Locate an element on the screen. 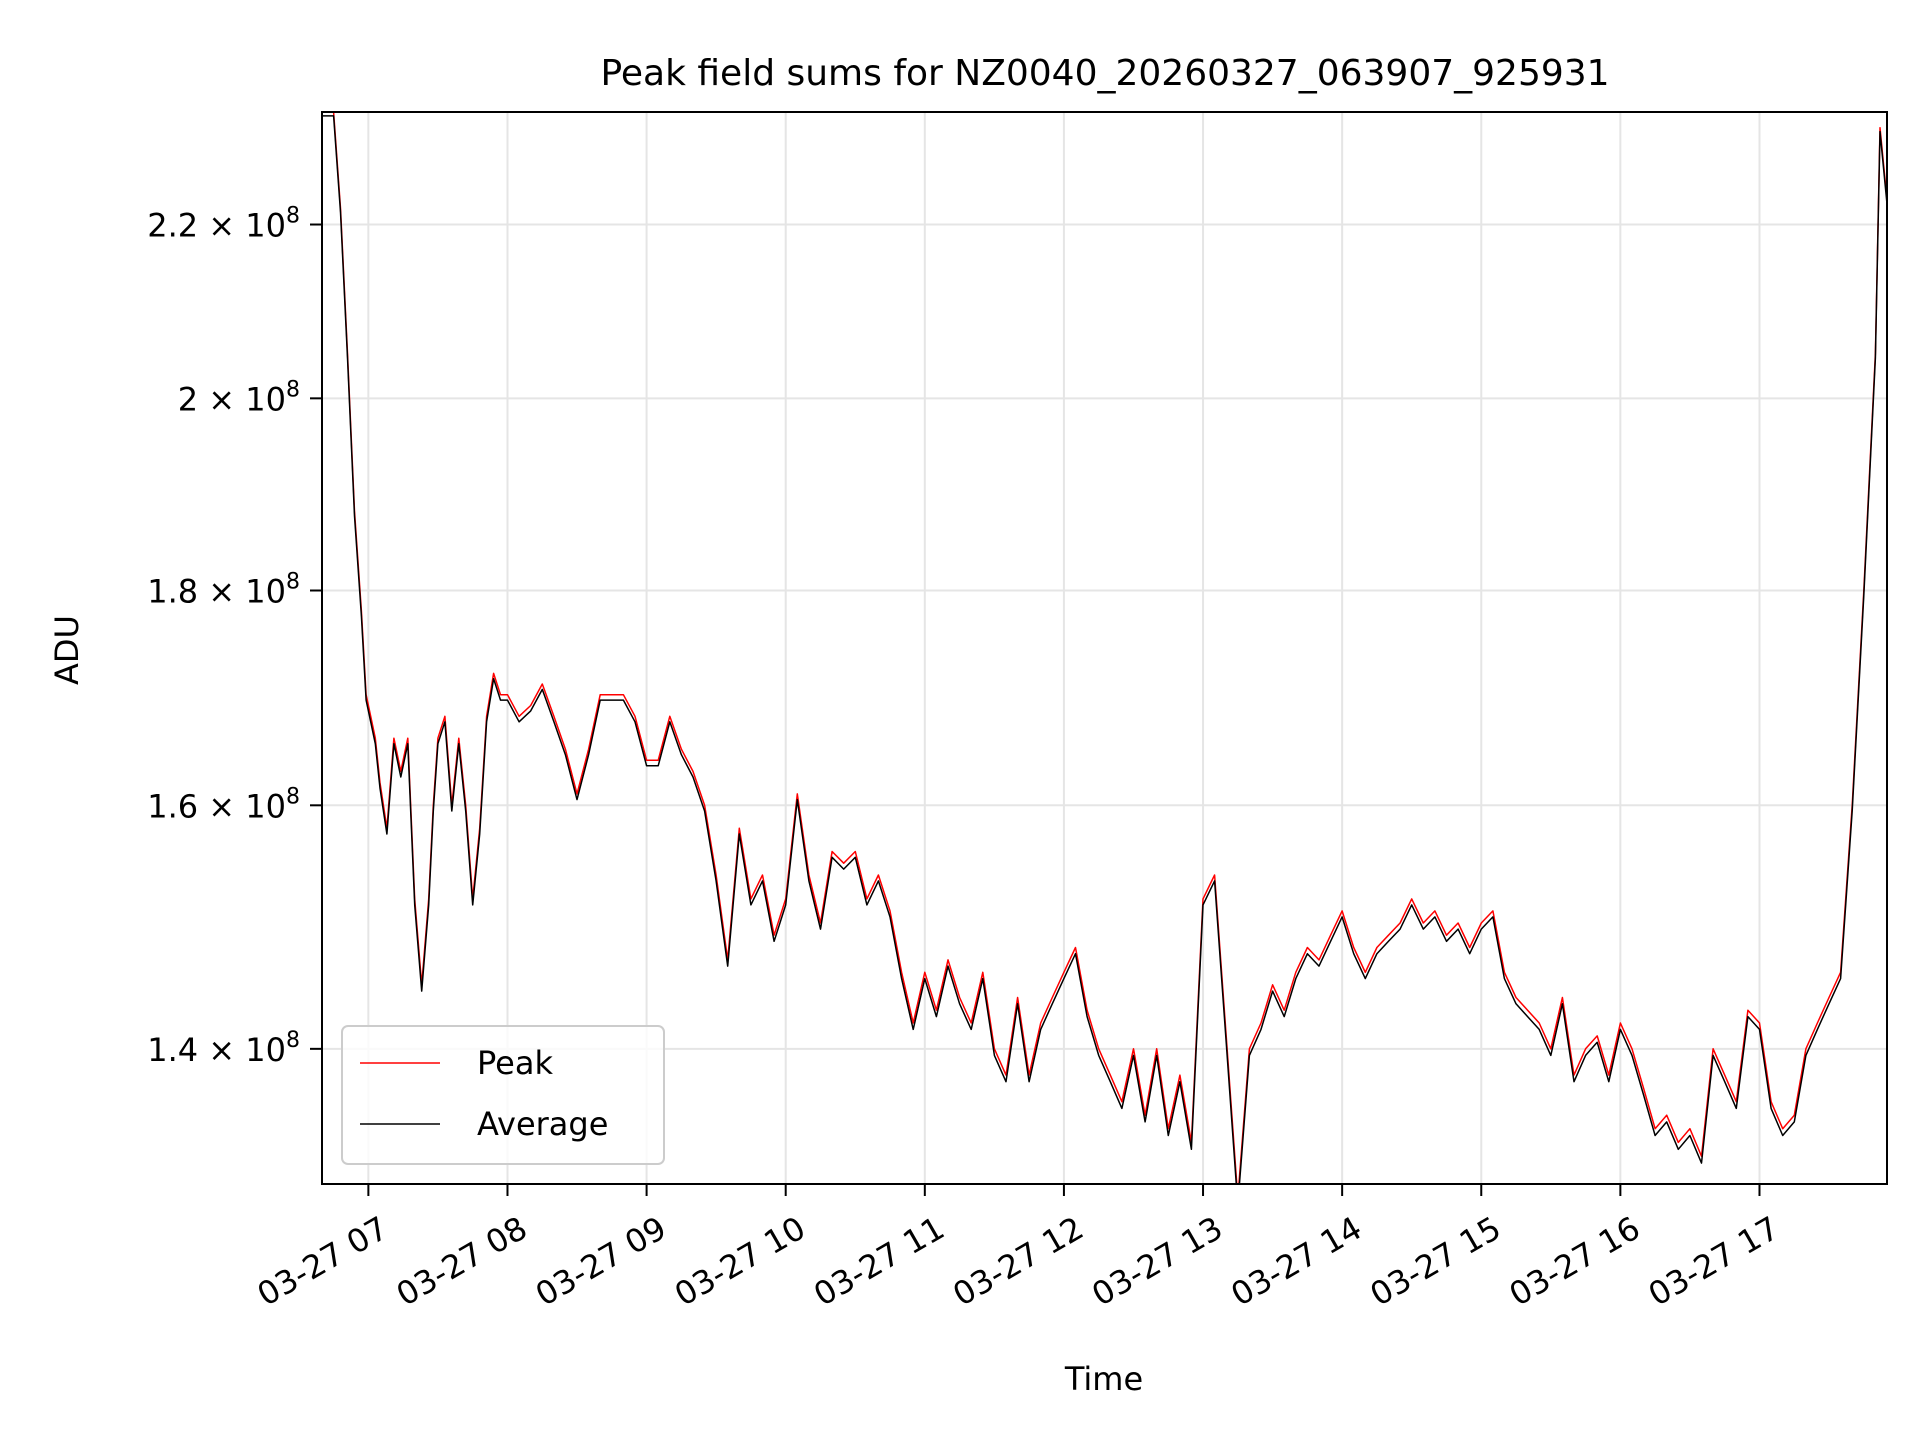 The height and width of the screenshot is (1440, 1920). y-tick-label: 2.2 × 108 is located at coordinates (223, 224).